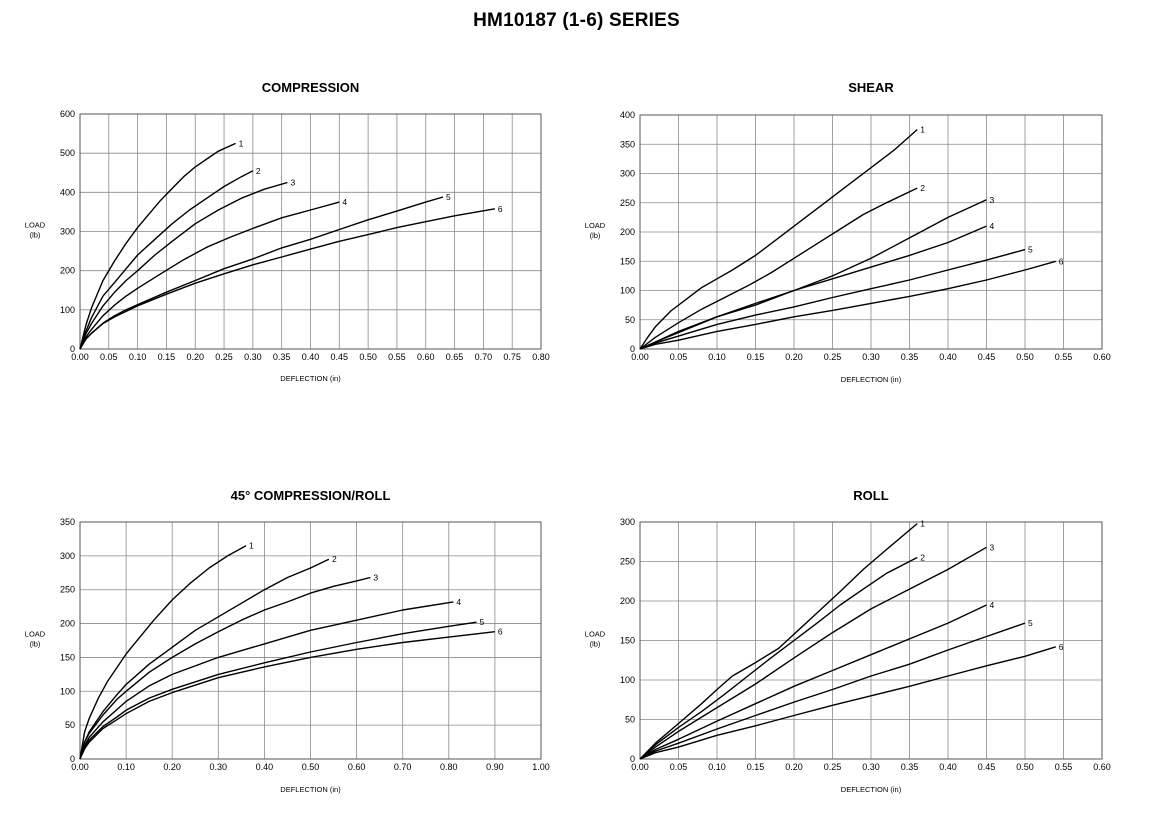 This screenshot has height=832, width=1153. Describe the element at coordinates (495, 767) in the screenshot. I see `x-tick-label: 0.90` at that location.